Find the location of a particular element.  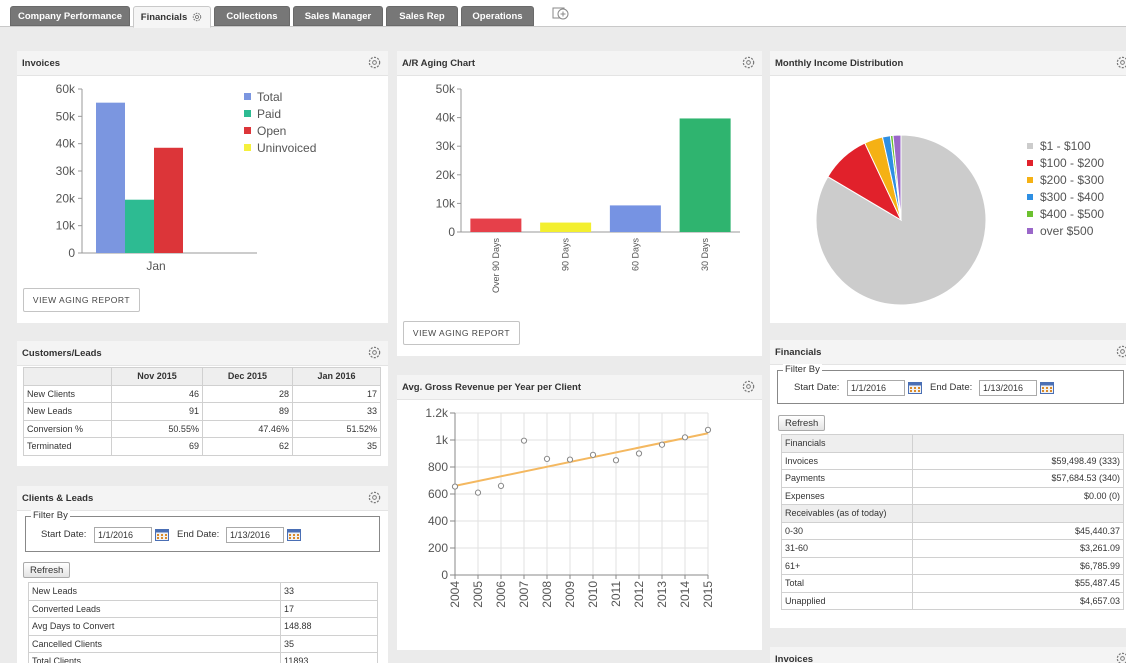

table-row: Payments $57,684.53 (340) is located at coordinates (952, 478).